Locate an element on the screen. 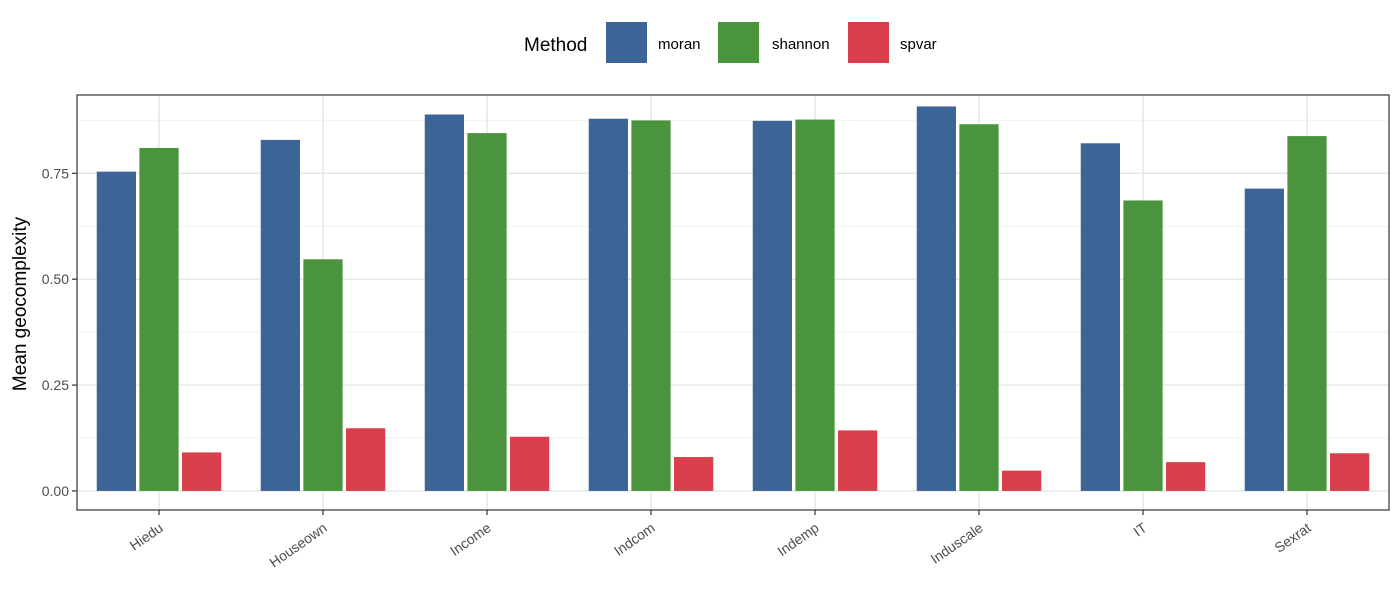 The width and height of the screenshot is (1400, 589). y-tick-label: 0.25 is located at coordinates (55, 385).